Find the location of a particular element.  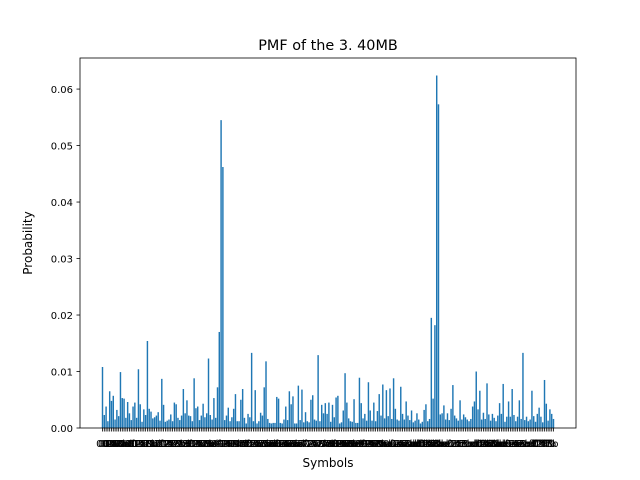

x-tick-label: 94 is located at coordinates (368, 444).